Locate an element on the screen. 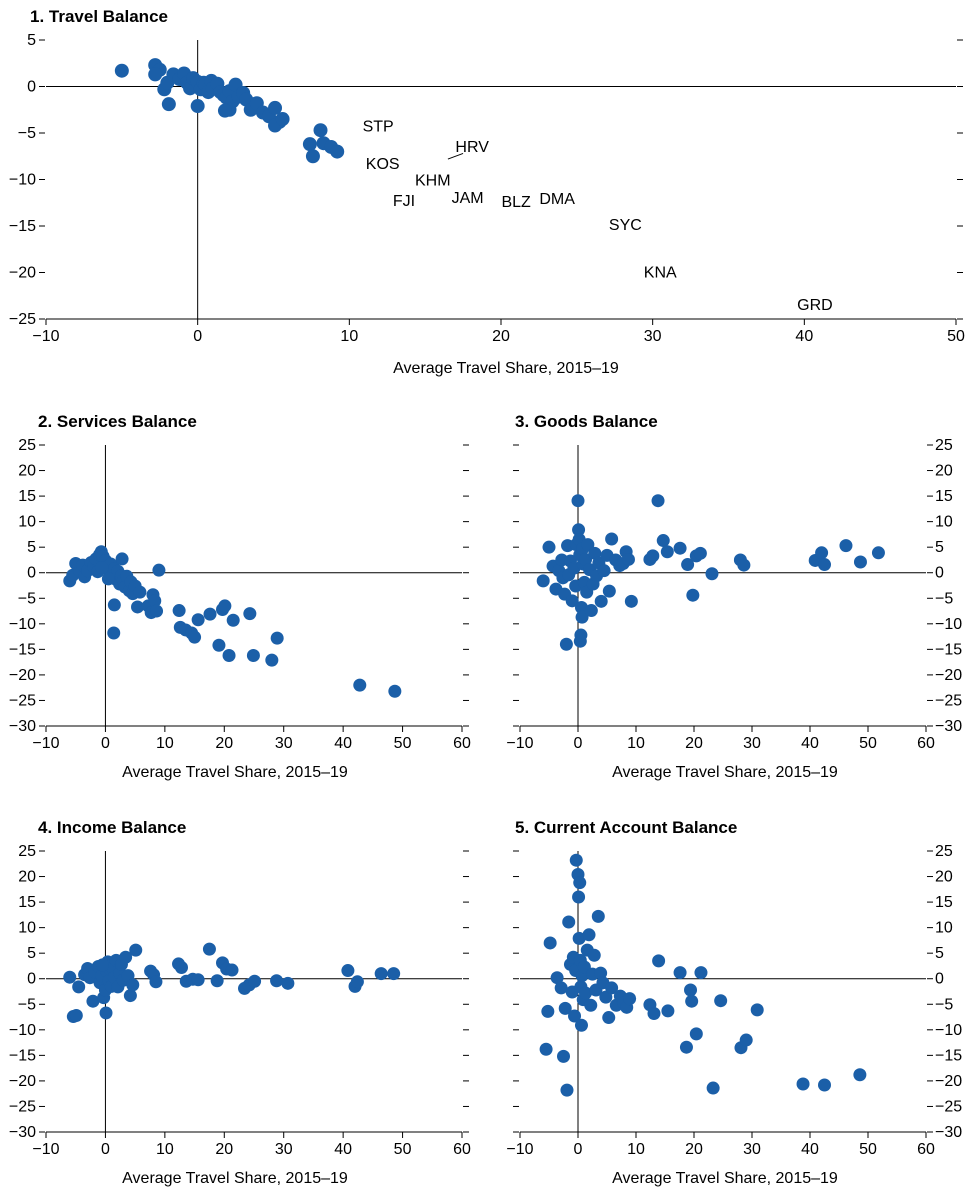 The image size is (971, 1191). x-tick-label: 50 is located at coordinates (403, 743).